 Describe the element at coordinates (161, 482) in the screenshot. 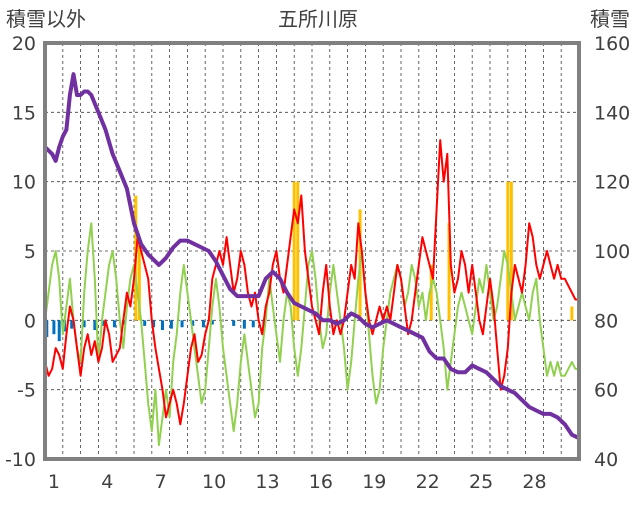

I see `x-tick-label: 7` at that location.